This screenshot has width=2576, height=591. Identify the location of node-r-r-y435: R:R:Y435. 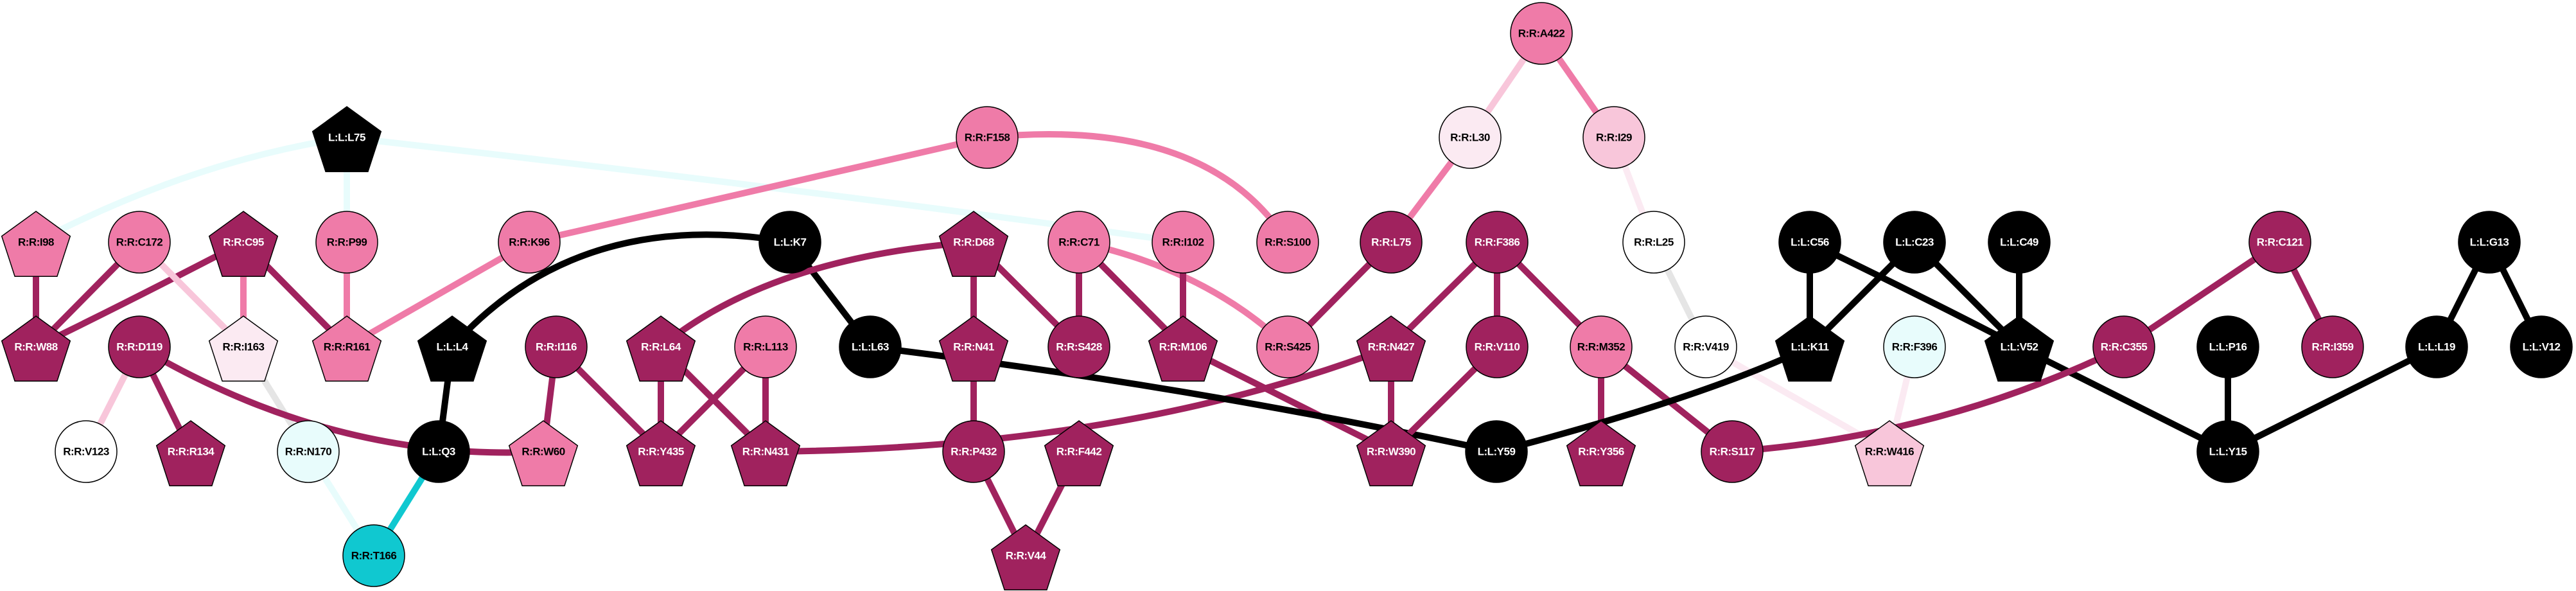
(661, 453).